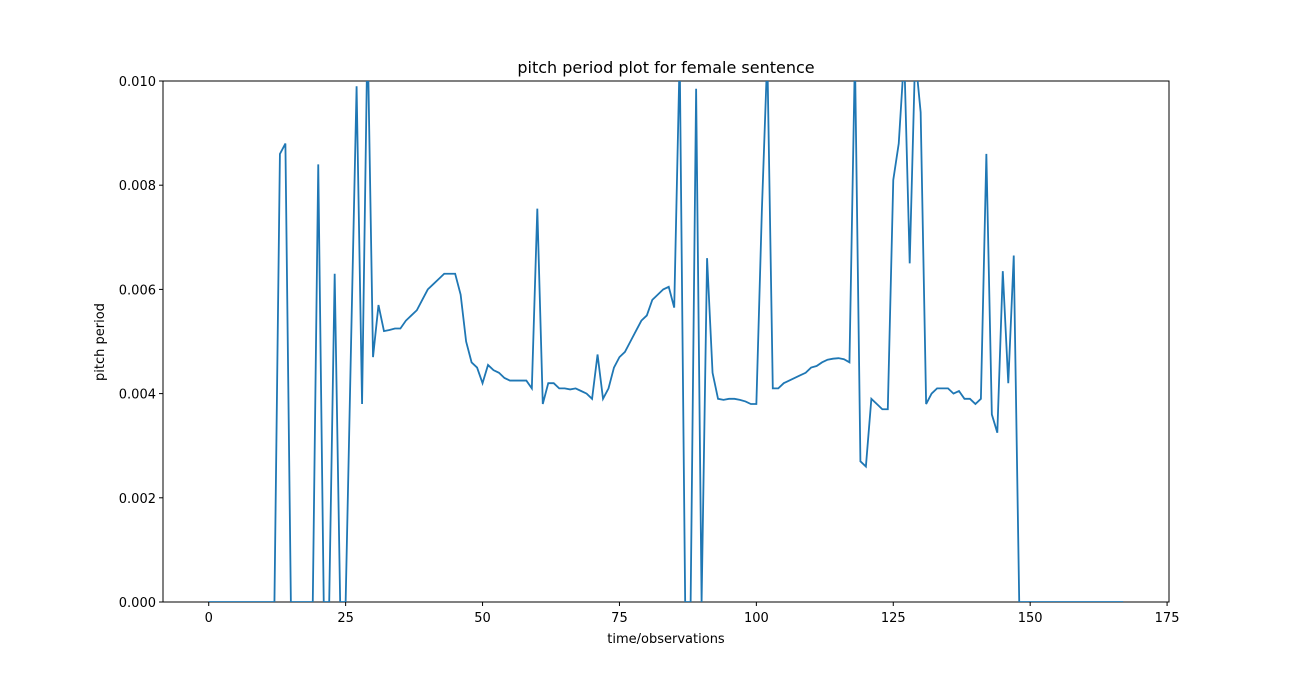 The image size is (1299, 677). I want to click on x-tick-label: 100, so click(756, 618).